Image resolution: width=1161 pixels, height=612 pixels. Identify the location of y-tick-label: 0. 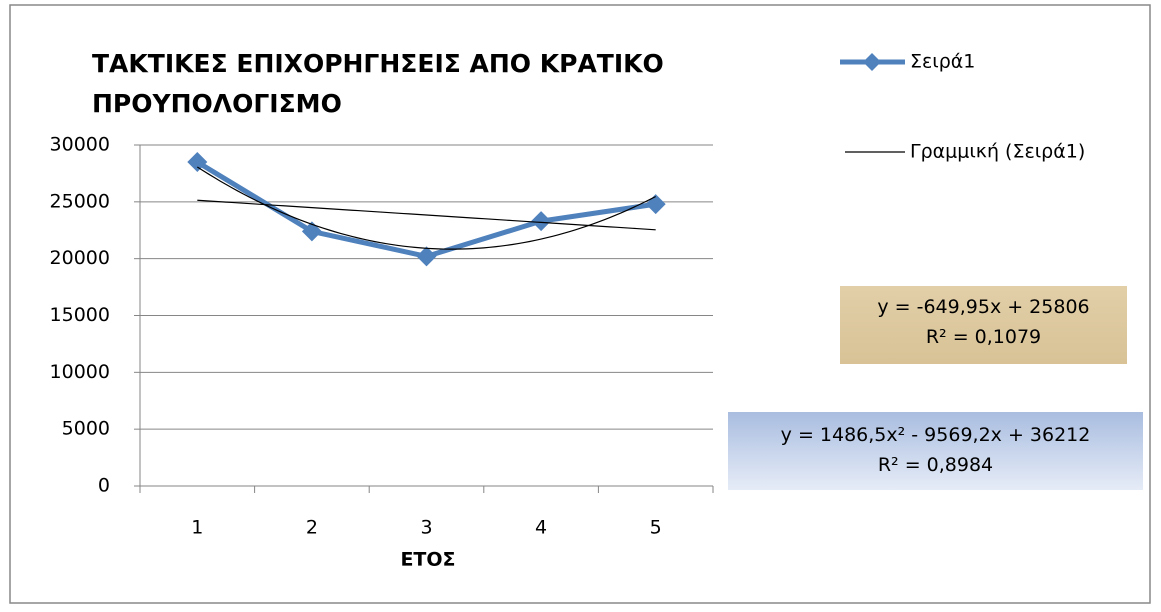
(104, 486).